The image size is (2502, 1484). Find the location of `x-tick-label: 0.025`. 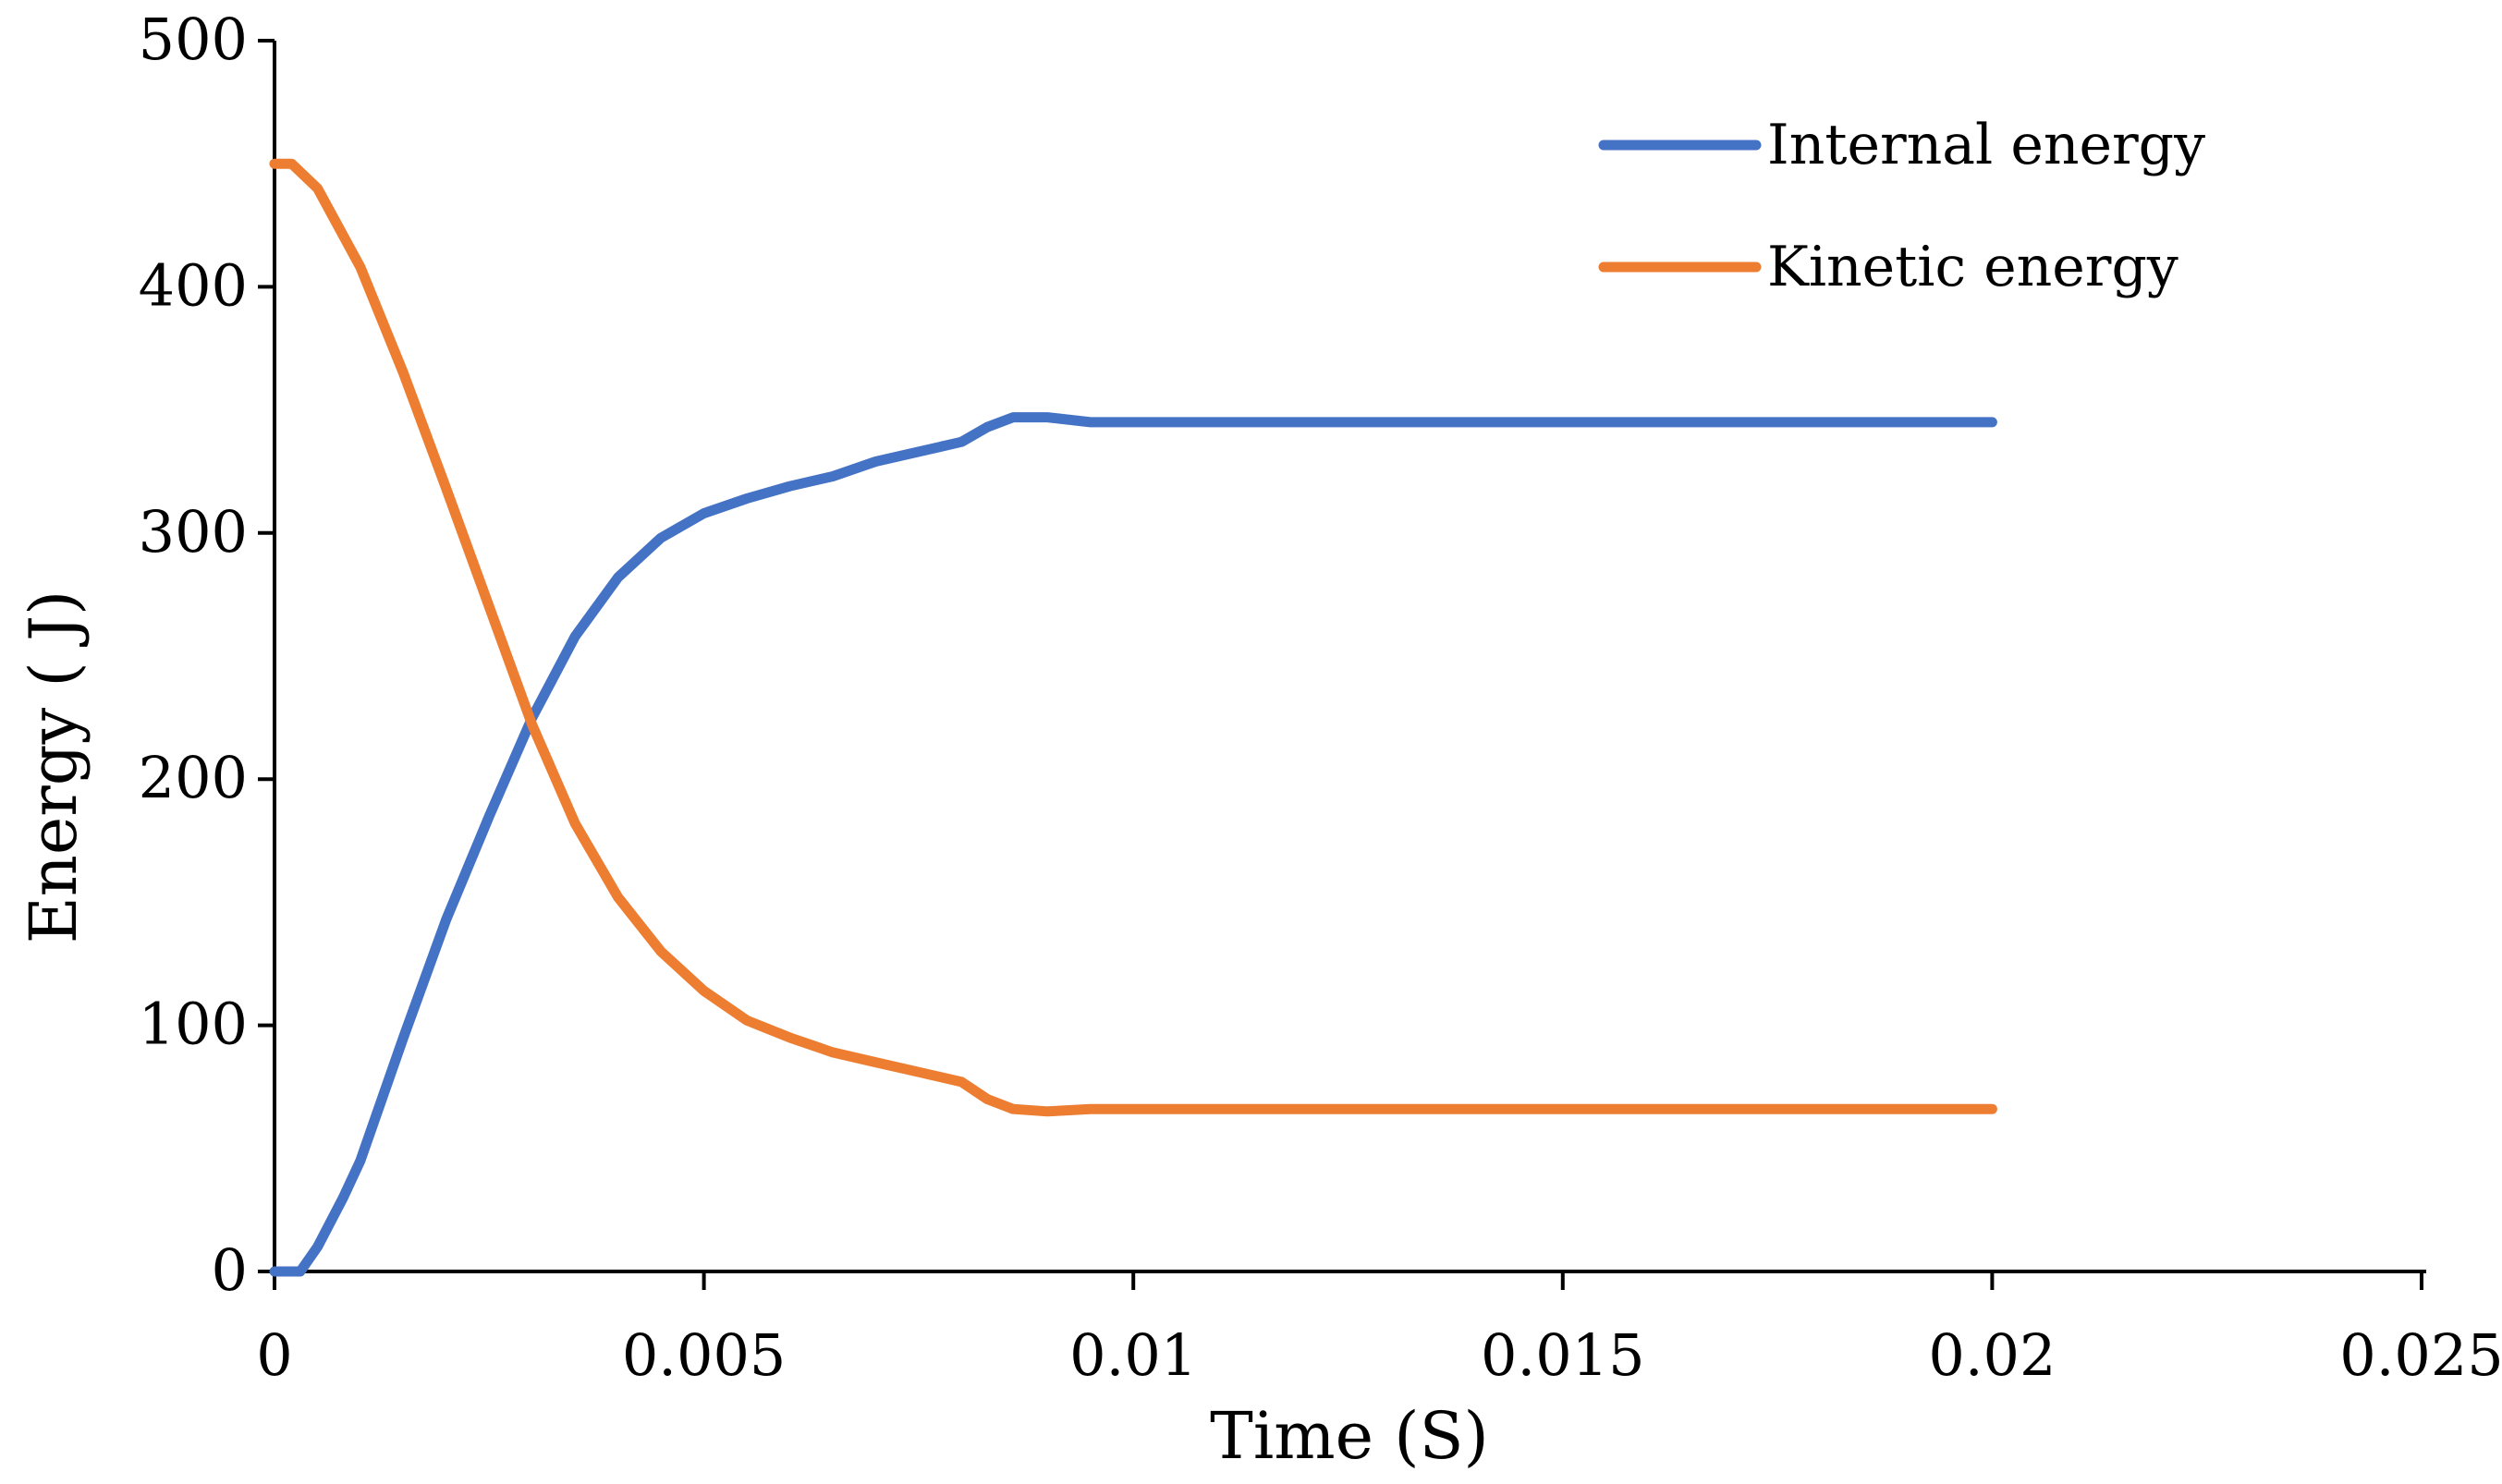

x-tick-label: 0.025 is located at coordinates (2421, 1355).